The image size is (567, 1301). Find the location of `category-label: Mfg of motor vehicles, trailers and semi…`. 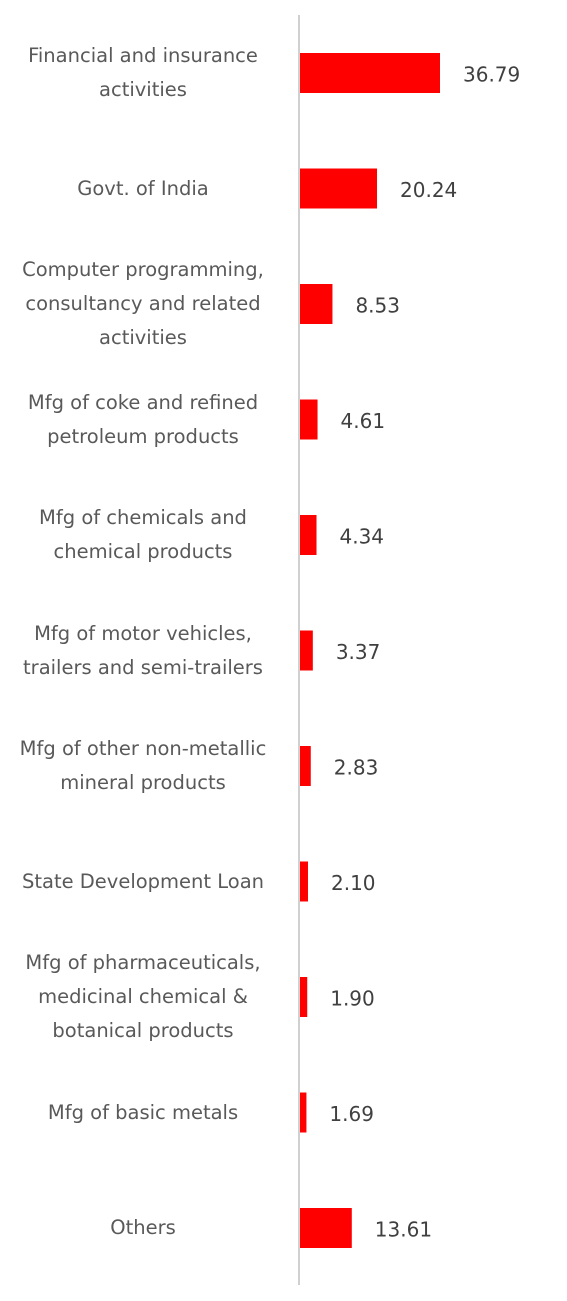

category-label: Mfg of motor vehicles, trailers and semi… is located at coordinates (143, 650).